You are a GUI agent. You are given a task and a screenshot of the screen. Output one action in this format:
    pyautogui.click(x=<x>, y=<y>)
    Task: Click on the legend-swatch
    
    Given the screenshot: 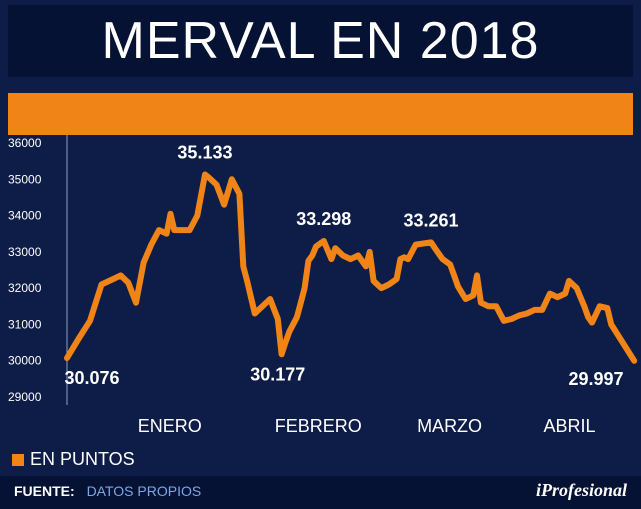 What is the action you would take?
    pyautogui.click(x=18, y=459)
    